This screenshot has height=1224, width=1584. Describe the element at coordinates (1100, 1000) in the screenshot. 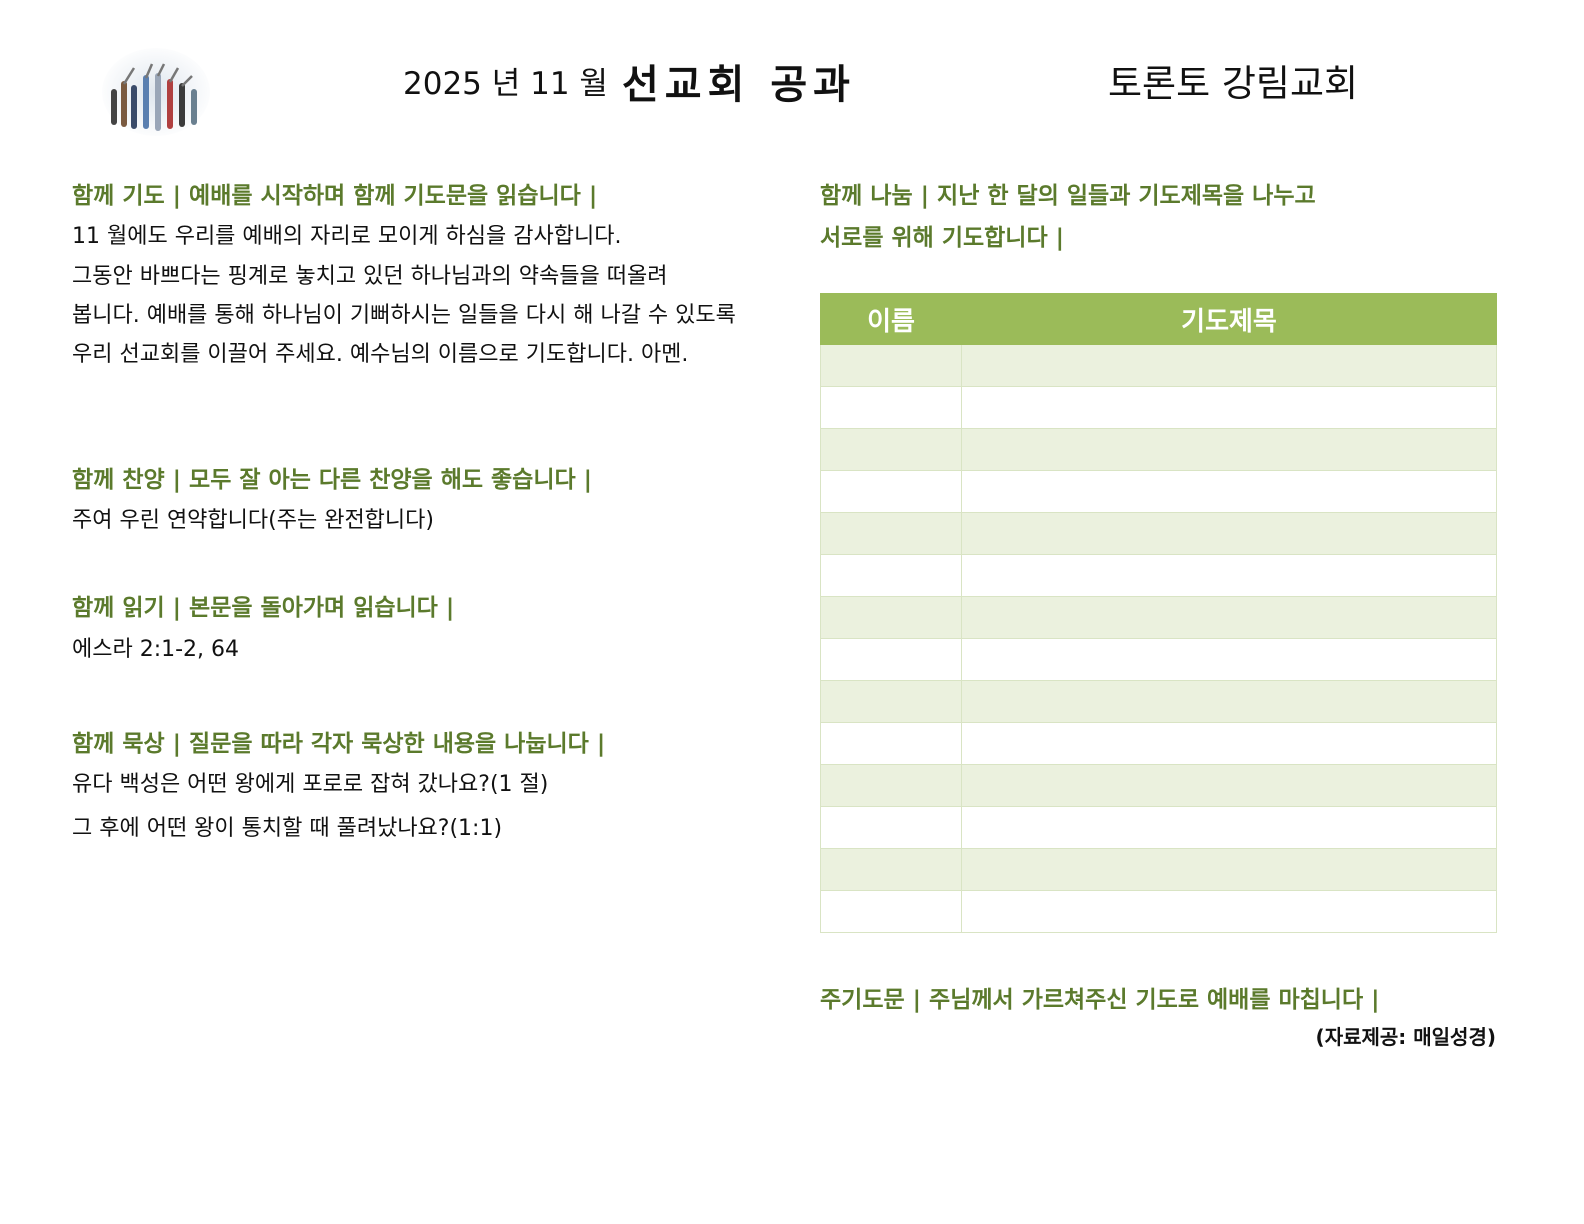

I see `closing-heading: 주기도문 | 주님께서 가르쳐주신 기도로 예배를 마칩니다 |` at that location.